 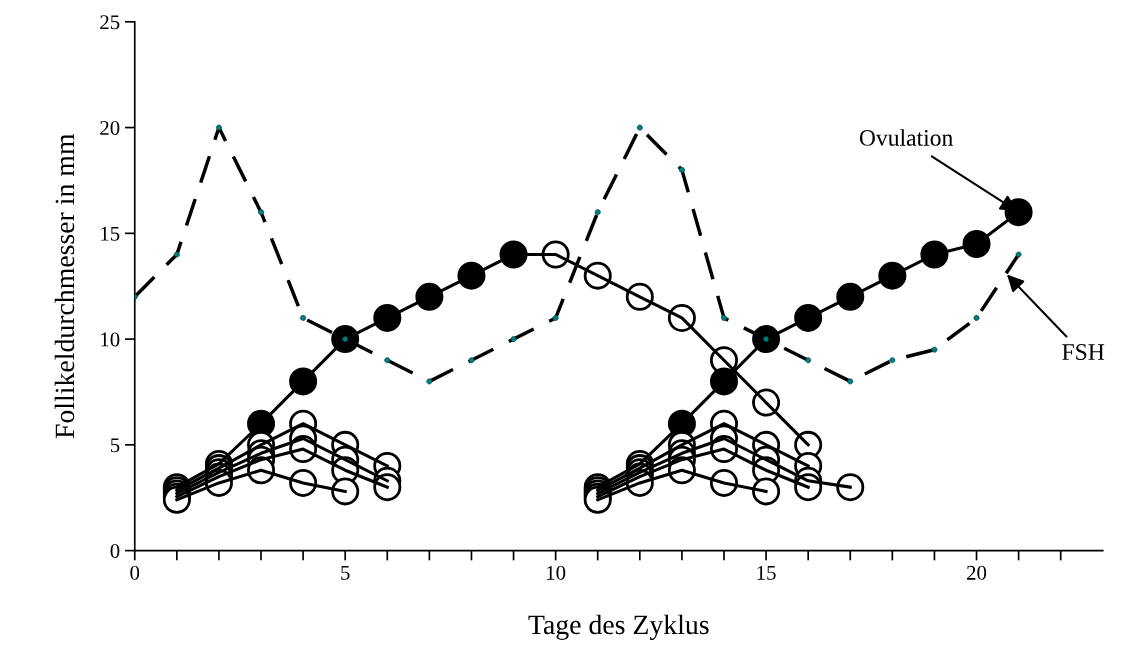 What do you see at coordinates (906, 137) in the screenshot?
I see `annotation: Ovulation` at bounding box center [906, 137].